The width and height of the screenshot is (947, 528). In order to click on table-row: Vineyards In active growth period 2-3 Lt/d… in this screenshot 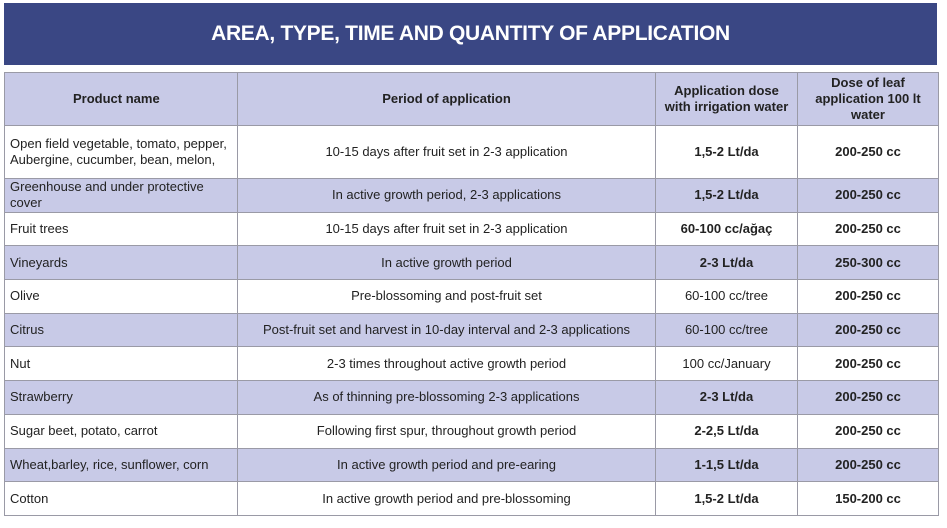, I will do `click(471, 263)`.